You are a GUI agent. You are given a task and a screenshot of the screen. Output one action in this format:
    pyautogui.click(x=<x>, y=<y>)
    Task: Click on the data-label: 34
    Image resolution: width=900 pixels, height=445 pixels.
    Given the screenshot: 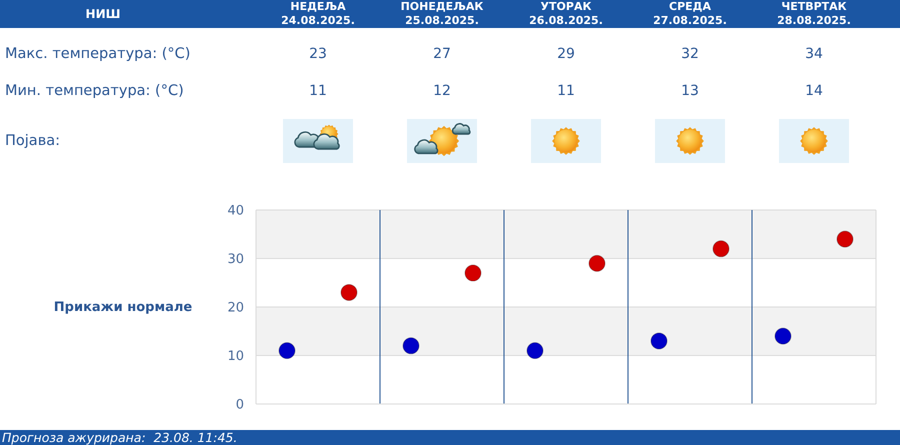 What is the action you would take?
    pyautogui.click(x=814, y=54)
    